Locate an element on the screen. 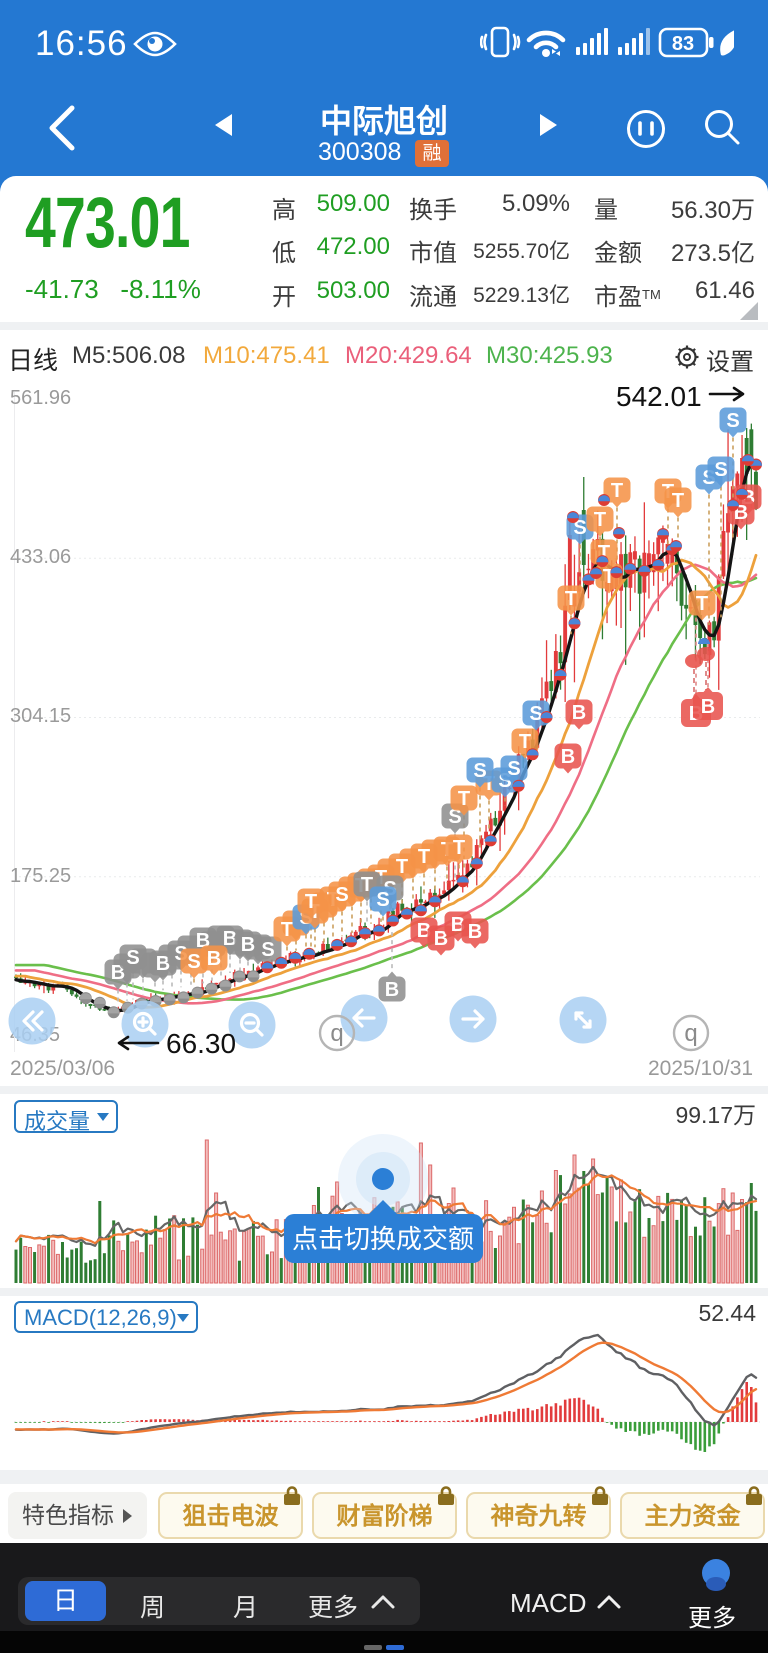 Image resolution: width=768 pixels, height=1653 pixels. svg-text: 83 is located at coordinates (683, 44).